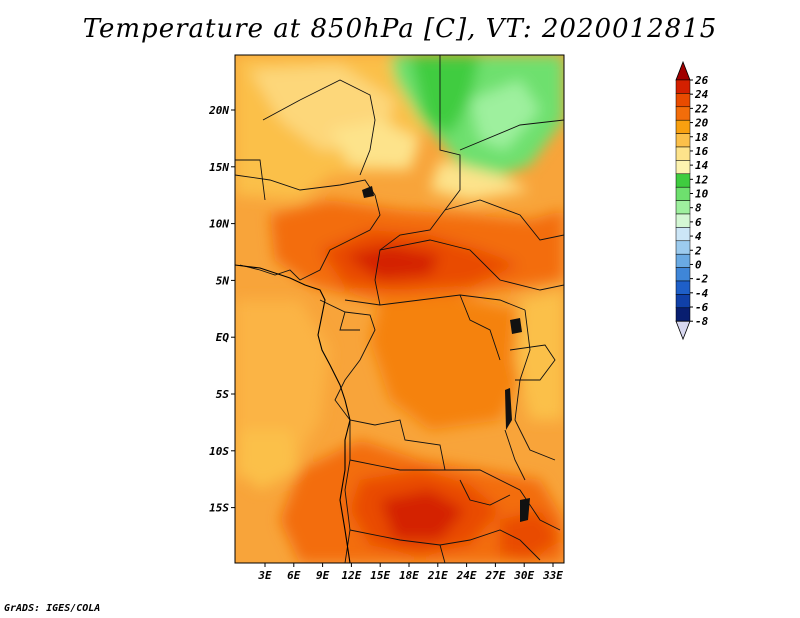 The height and width of the screenshot is (618, 800). Describe the element at coordinates (480, 180) in the screenshot. I see `field-ne-transition` at that location.